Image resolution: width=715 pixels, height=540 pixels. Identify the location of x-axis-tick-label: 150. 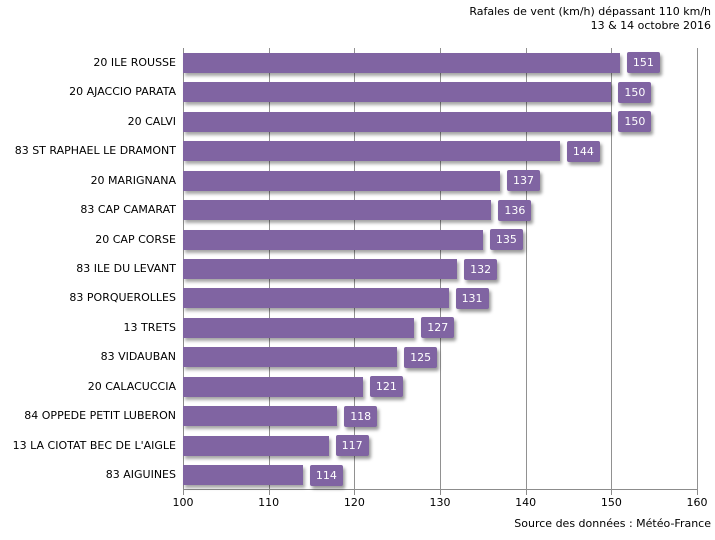
(611, 502).